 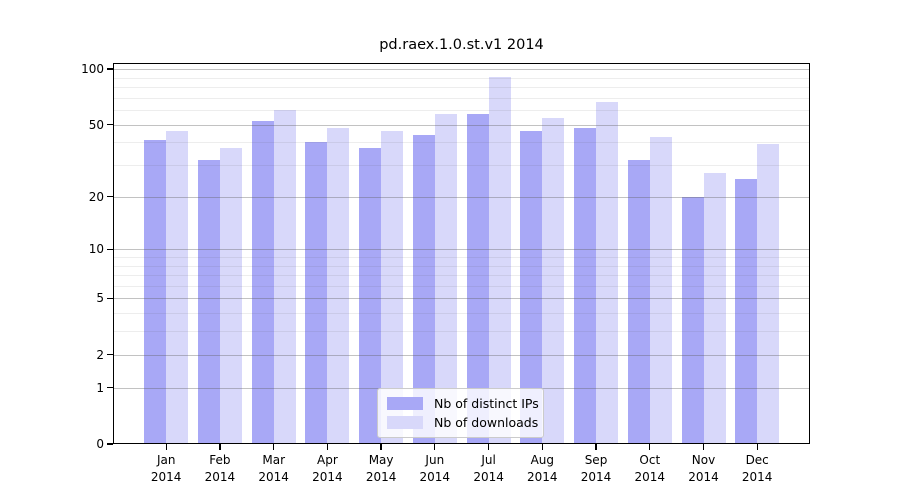 I want to click on y-tick-label-100: 100, so click(x=92, y=69).